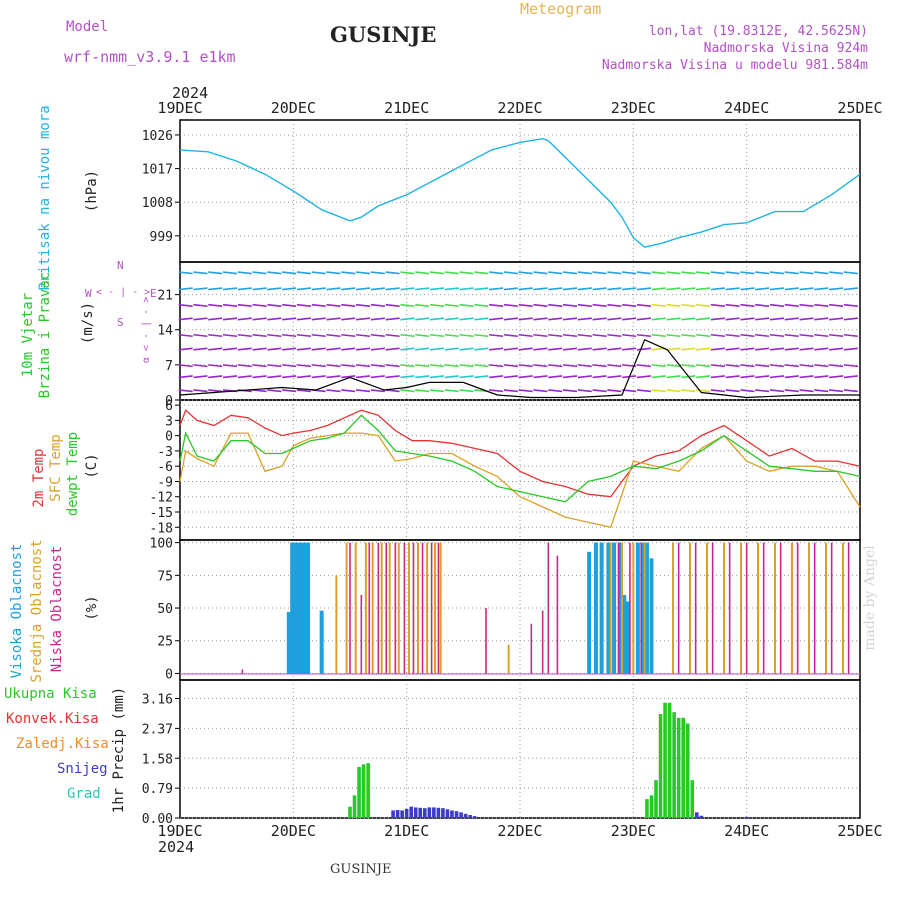 The height and width of the screenshot is (900, 900). Describe the element at coordinates (361, 869) in the screenshot. I see `footer-title: GUSINJE` at that location.